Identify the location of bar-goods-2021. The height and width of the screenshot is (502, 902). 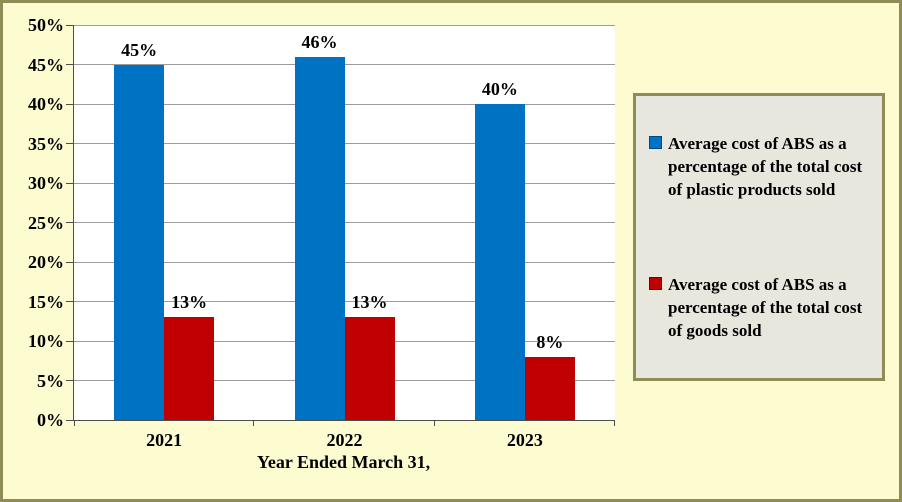
(189, 368).